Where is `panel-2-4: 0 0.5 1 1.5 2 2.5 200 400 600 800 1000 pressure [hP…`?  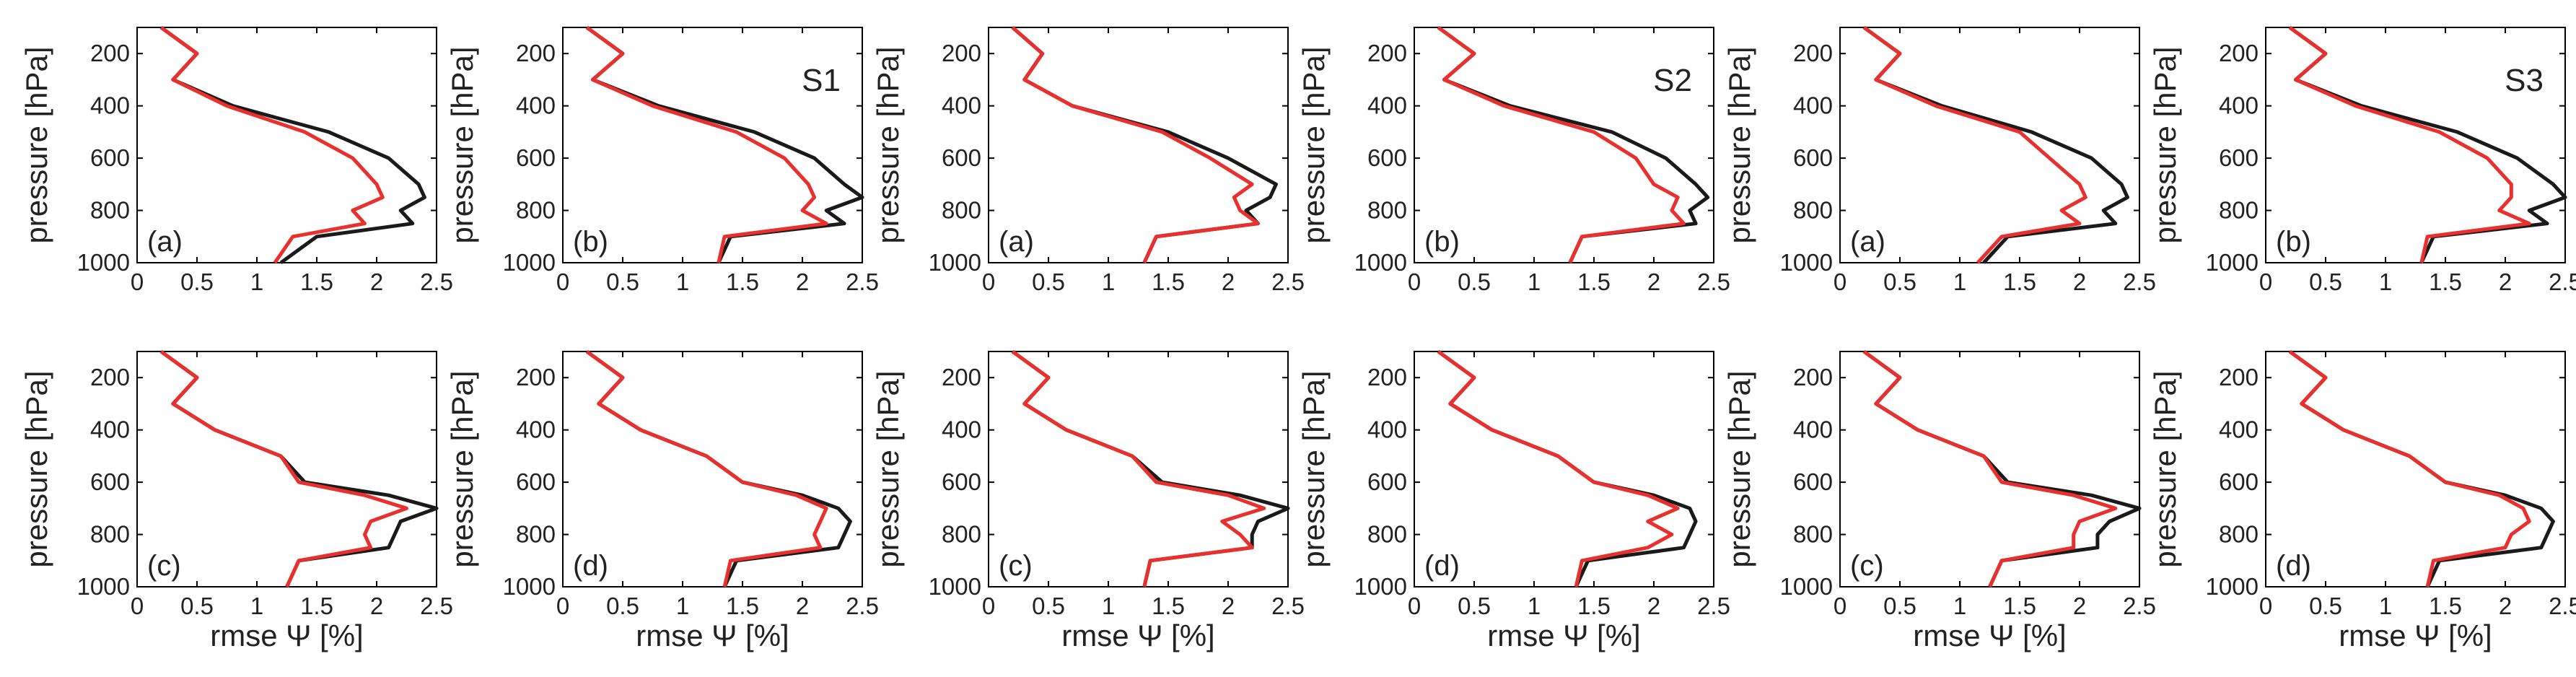
panel-2-4: 0 0.5 1 1.5 2 2.5 200 400 600 800 1000 pressure [hP… is located at coordinates (1514, 501).